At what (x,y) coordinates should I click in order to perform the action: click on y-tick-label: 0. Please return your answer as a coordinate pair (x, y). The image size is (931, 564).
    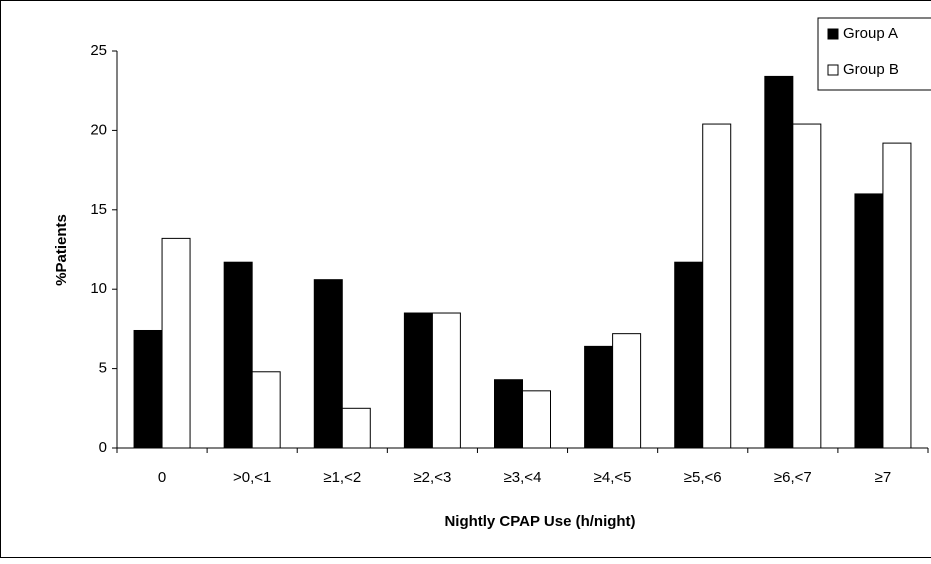
    Looking at the image, I should click on (103, 447).